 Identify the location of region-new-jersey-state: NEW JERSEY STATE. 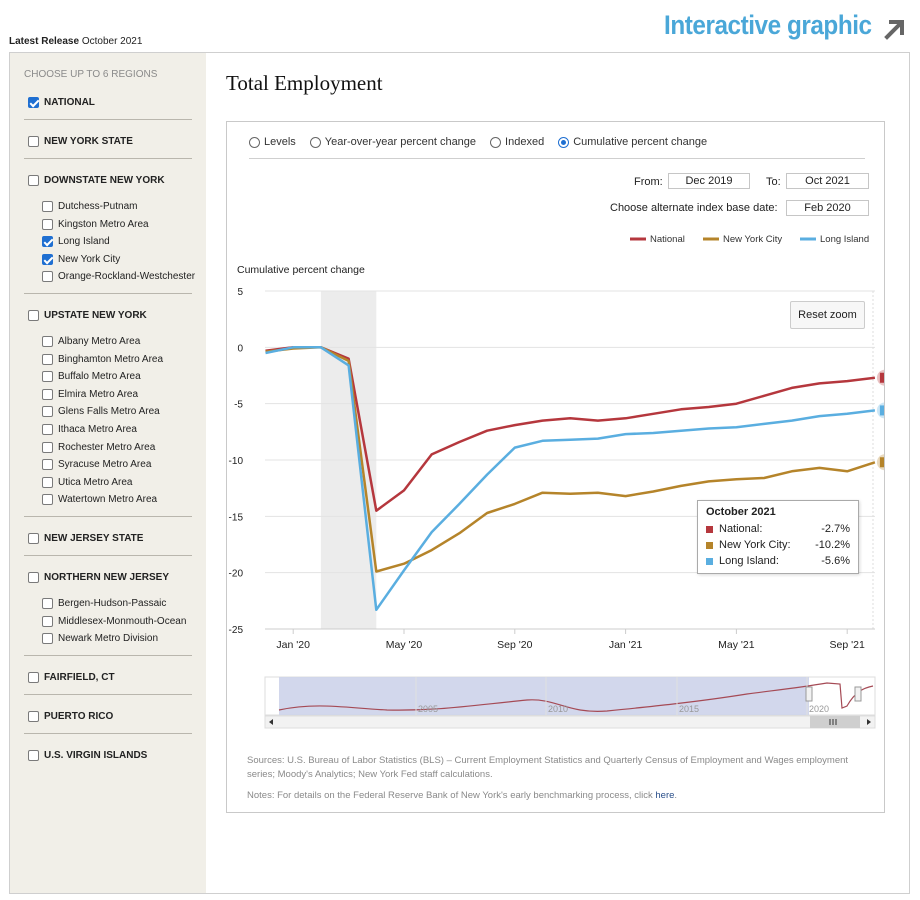
(85, 538).